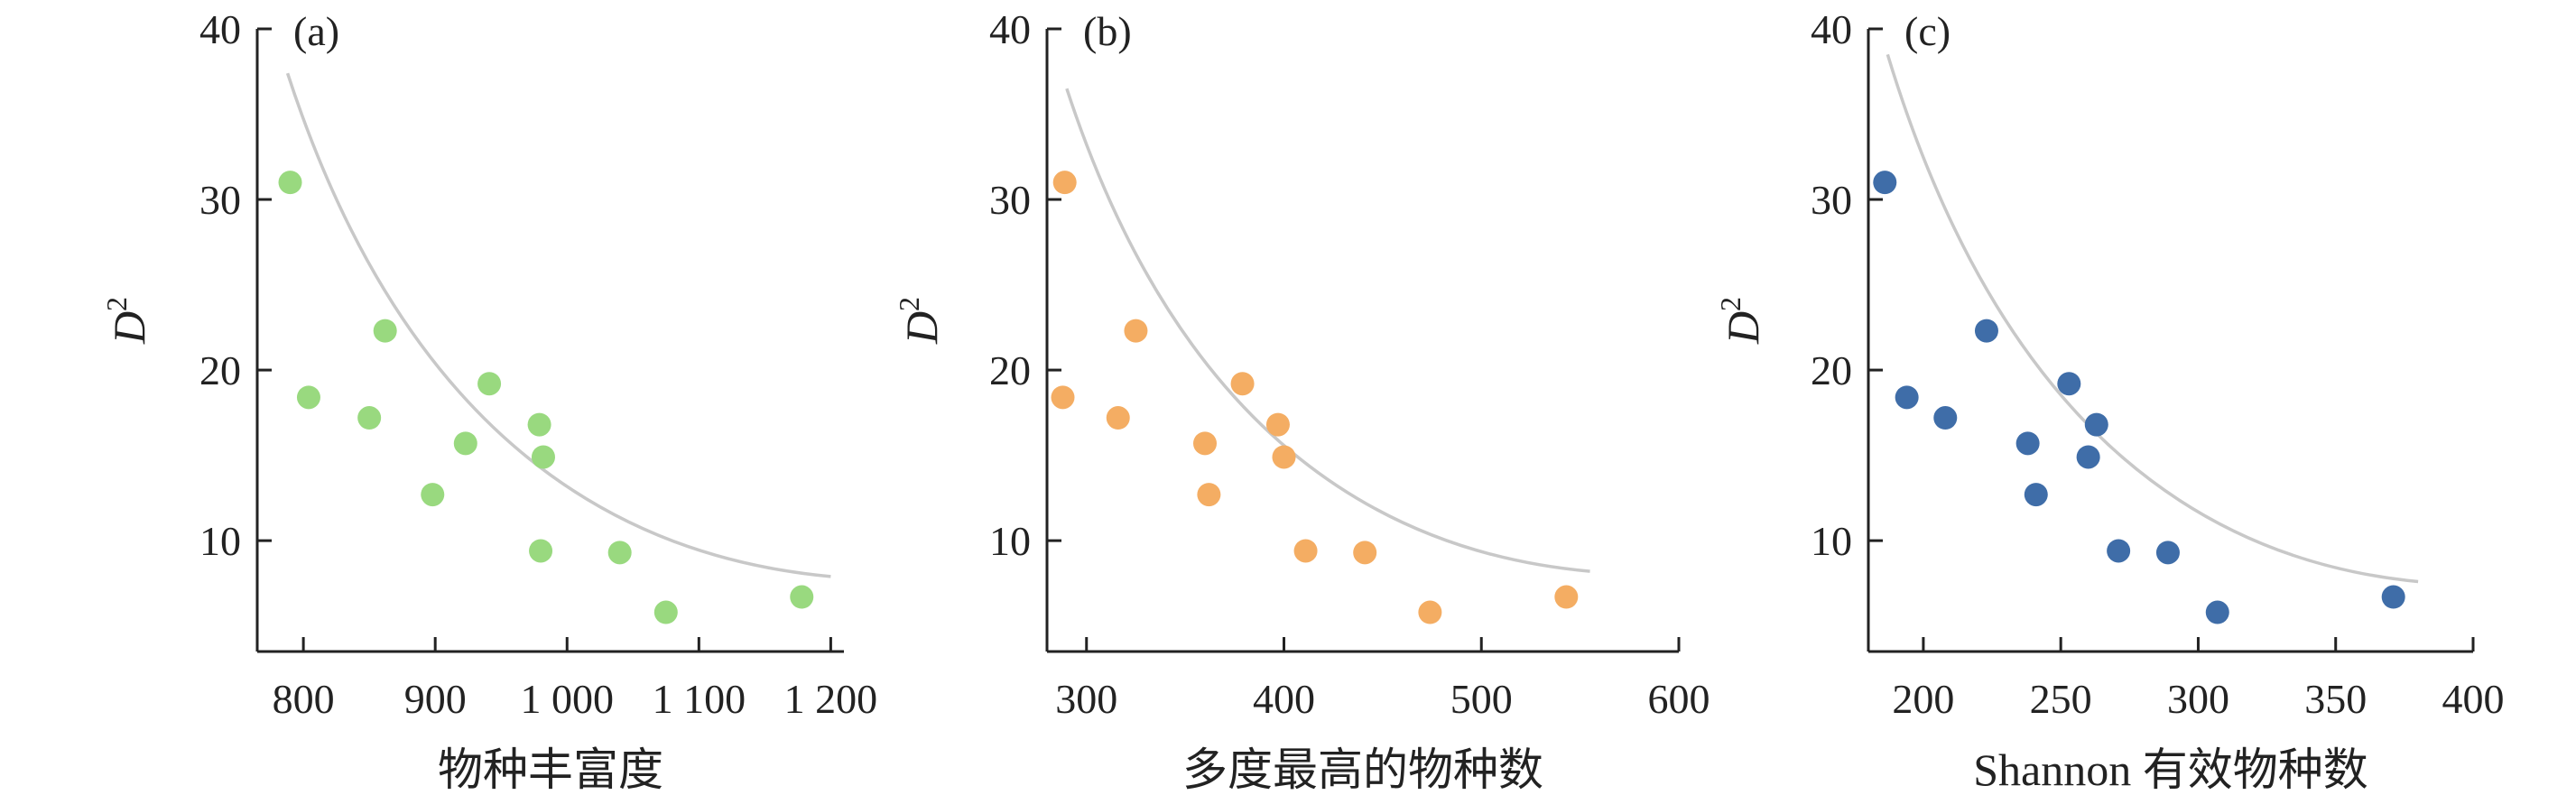 This screenshot has width=2576, height=795. Describe the element at coordinates (1362, 769) in the screenshot. I see `x-axis-title: 多度最高的物种数` at that location.